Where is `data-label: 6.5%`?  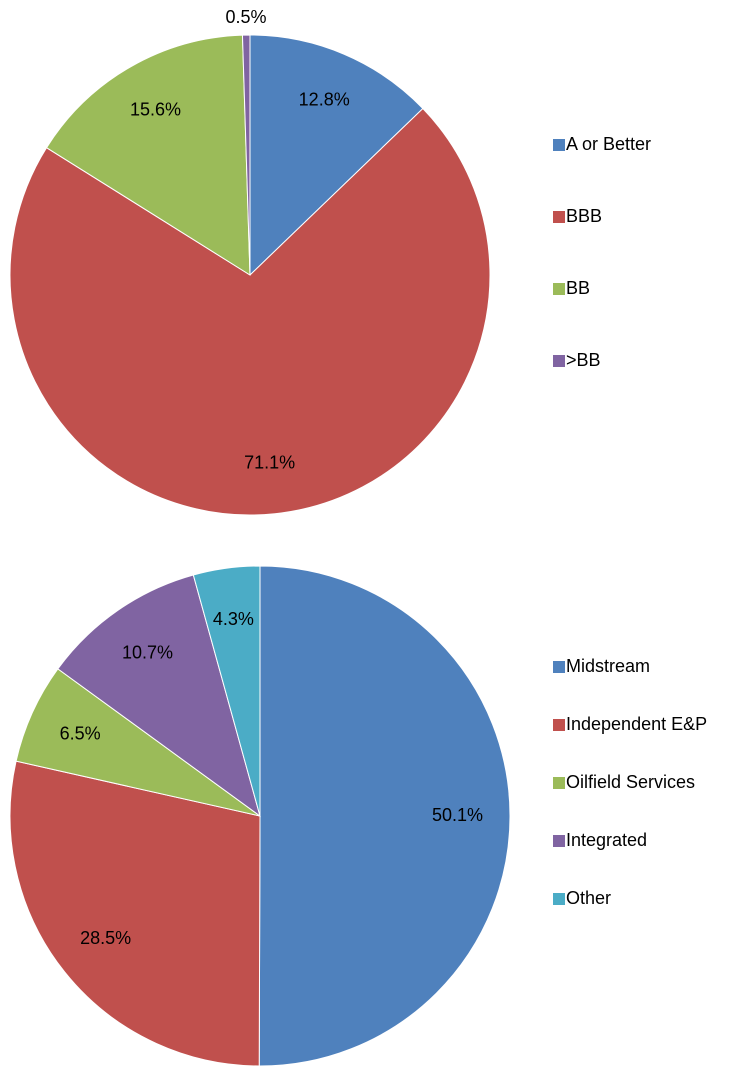 data-label: 6.5% is located at coordinates (80, 733).